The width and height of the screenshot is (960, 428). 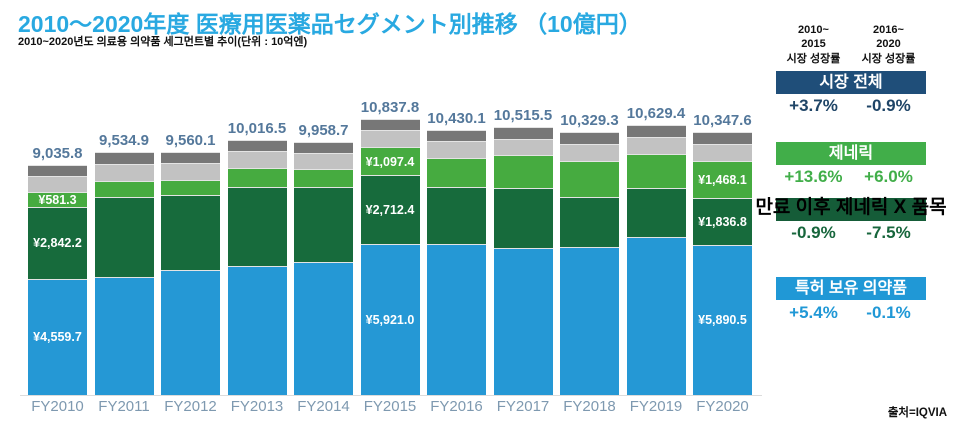 What do you see at coordinates (456, 262) in the screenshot?
I see `bar-FY2016` at bounding box center [456, 262].